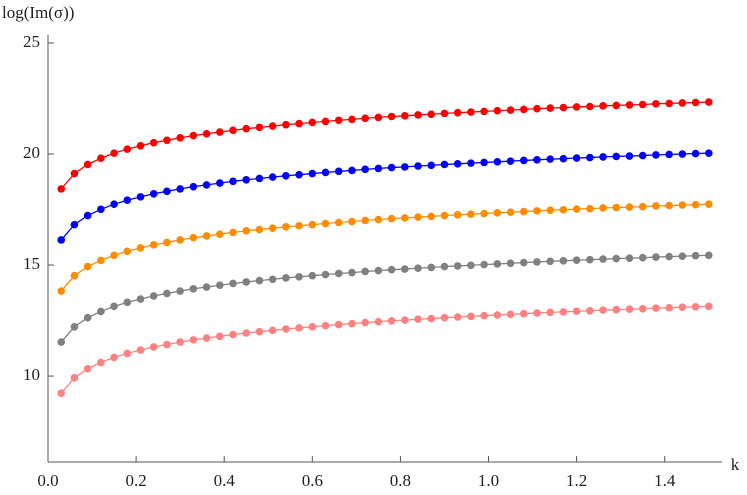 This screenshot has width=747, height=495. I want to click on y-tick-label: 20, so click(31, 152).